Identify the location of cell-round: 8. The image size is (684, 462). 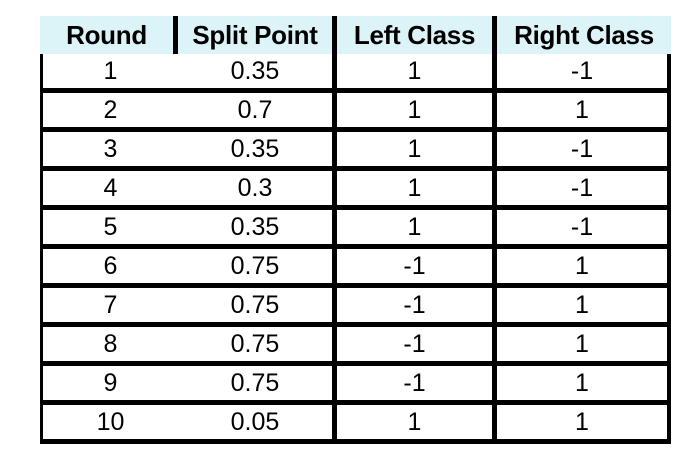
(109, 346).